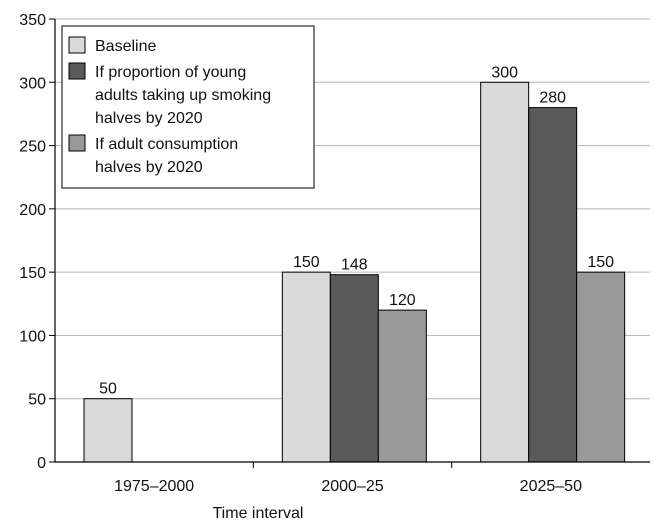  Describe the element at coordinates (32, 273) in the screenshot. I see `y-tick-label: 150` at that location.